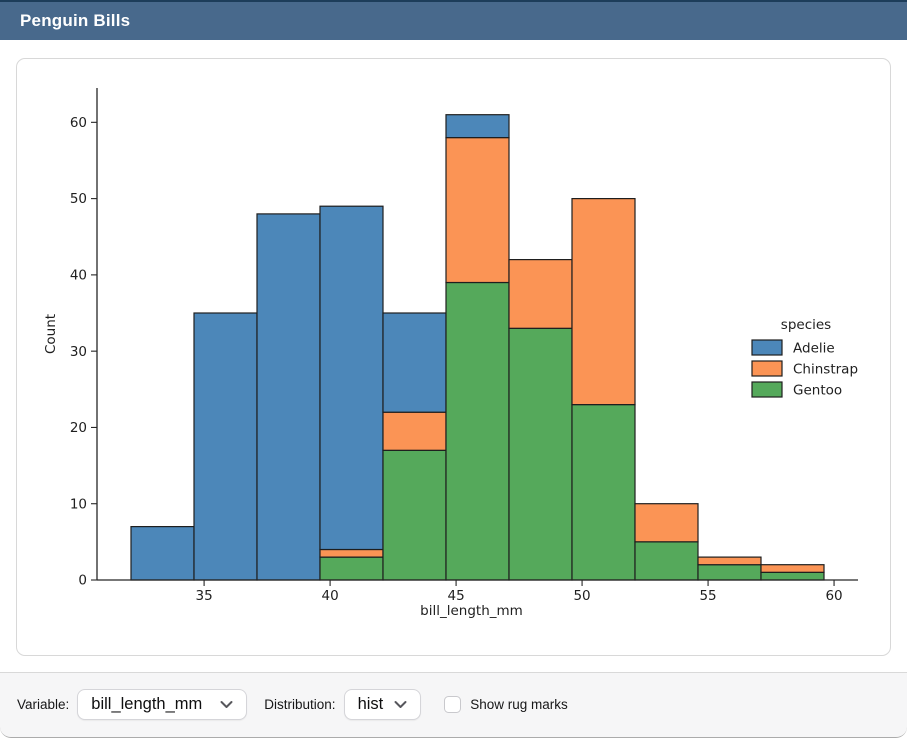 The width and height of the screenshot is (907, 741). I want to click on x-tick-label: 50, so click(581, 596).